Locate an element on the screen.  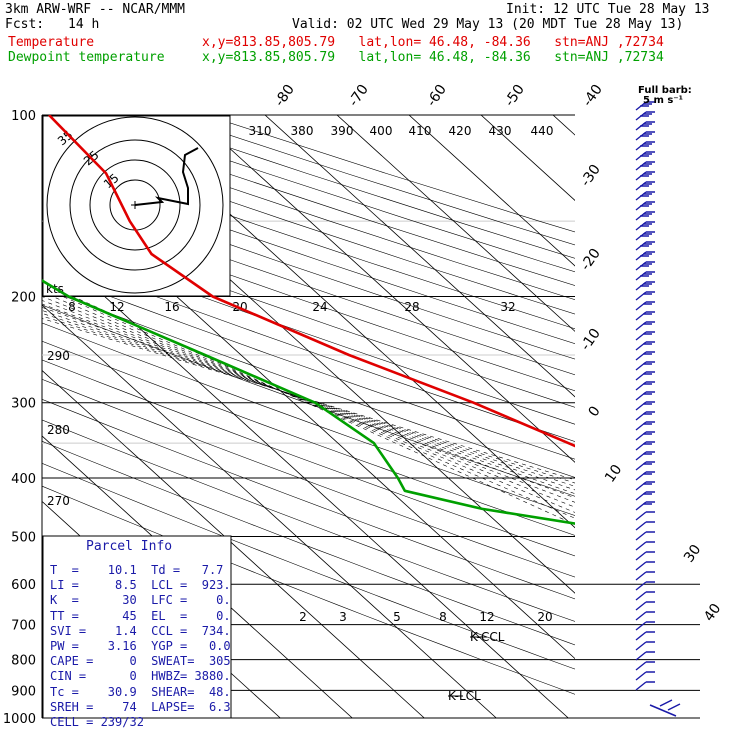
theta-label-left: 270 is located at coordinates (58, 501).